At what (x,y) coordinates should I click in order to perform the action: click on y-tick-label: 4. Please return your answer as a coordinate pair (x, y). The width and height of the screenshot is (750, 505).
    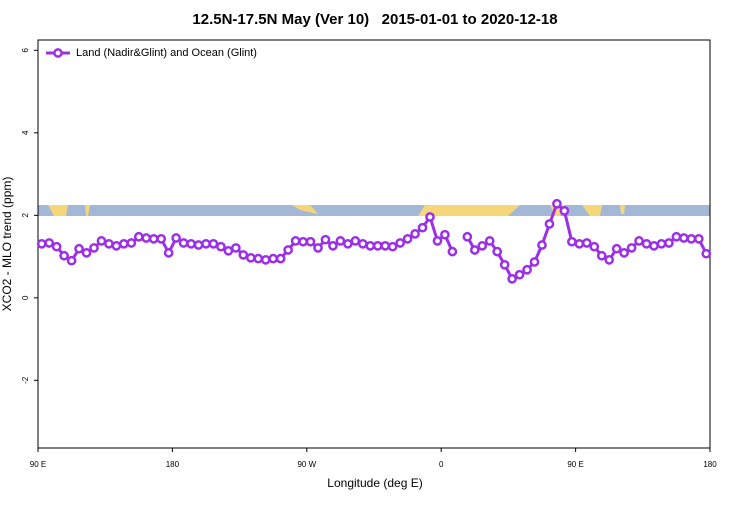
    Looking at the image, I should click on (25, 132).